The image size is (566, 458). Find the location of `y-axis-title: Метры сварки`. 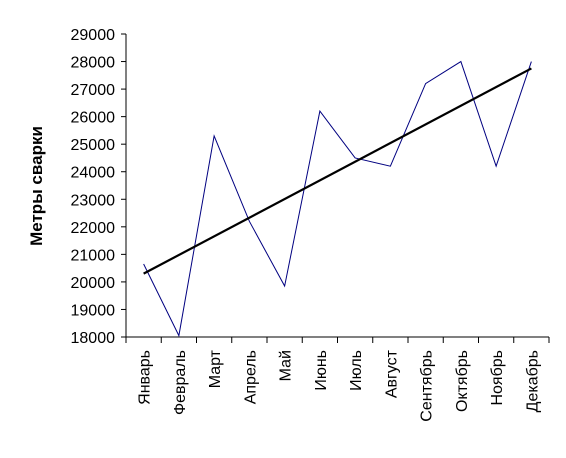

y-axis-title: Метры сварки is located at coordinates (36, 186).